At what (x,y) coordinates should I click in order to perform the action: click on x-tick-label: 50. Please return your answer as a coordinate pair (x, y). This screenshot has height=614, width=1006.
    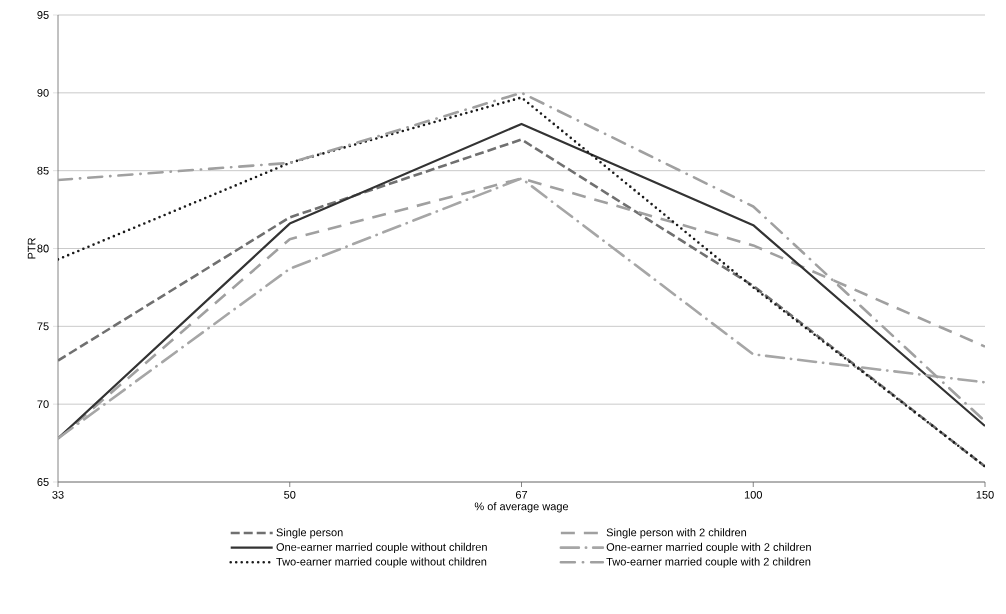
    Looking at the image, I should click on (290, 494).